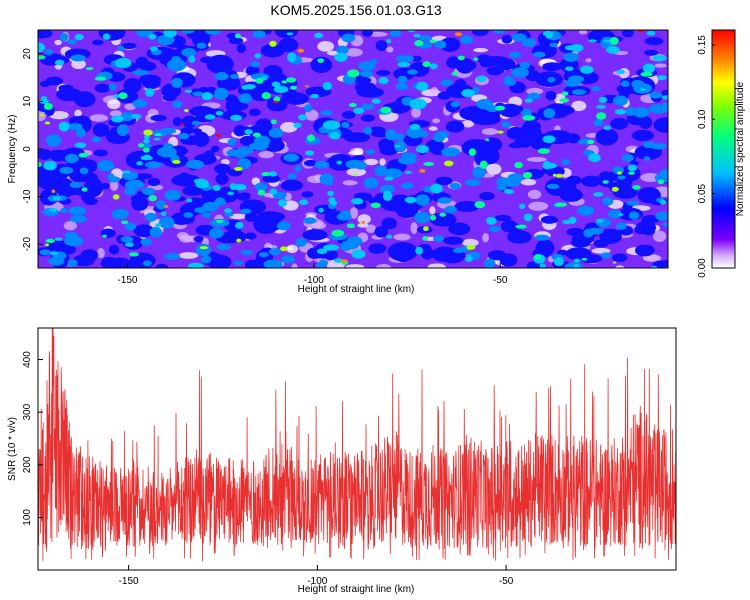  I want to click on heatmap-y-axis-label: Frequency (Hz), so click(12, 149).